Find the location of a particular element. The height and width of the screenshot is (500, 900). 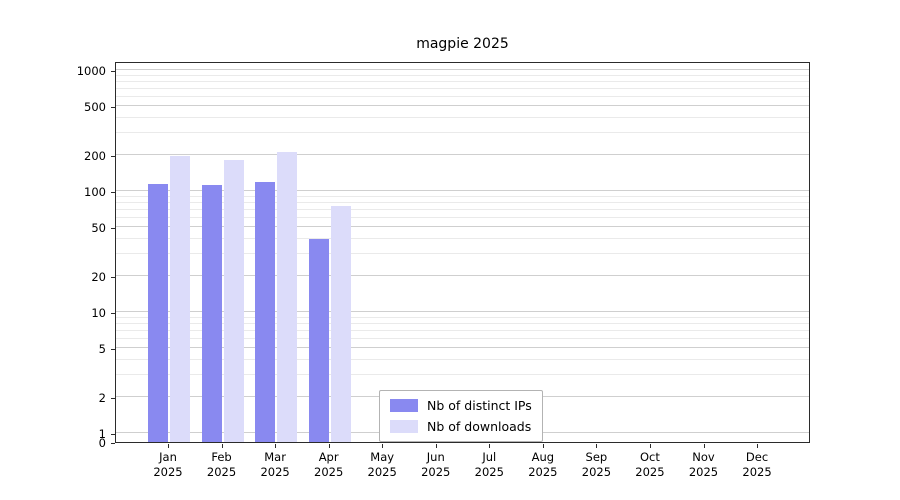

legend-item-downloads: Nb of downloads is located at coordinates (461, 426).